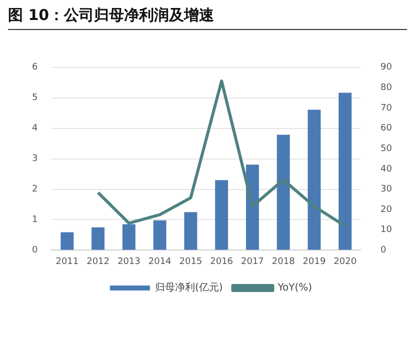 This screenshot has width=415, height=340. Describe the element at coordinates (67, 261) in the screenshot. I see `x-tick-label: 2011` at that location.